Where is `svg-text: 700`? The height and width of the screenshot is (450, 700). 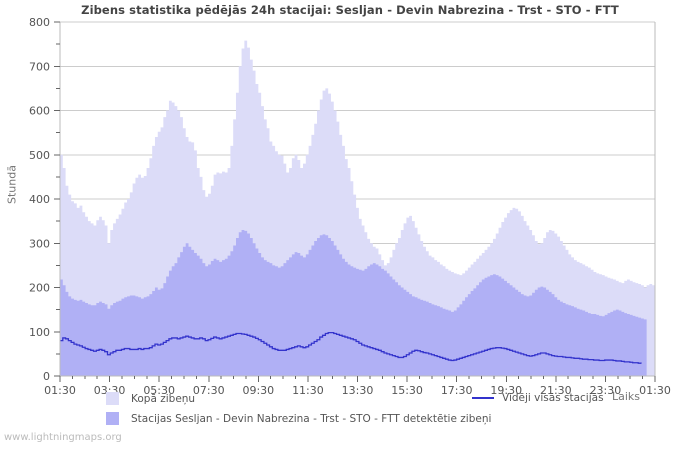 svg-text: 700 is located at coordinates (39, 66).